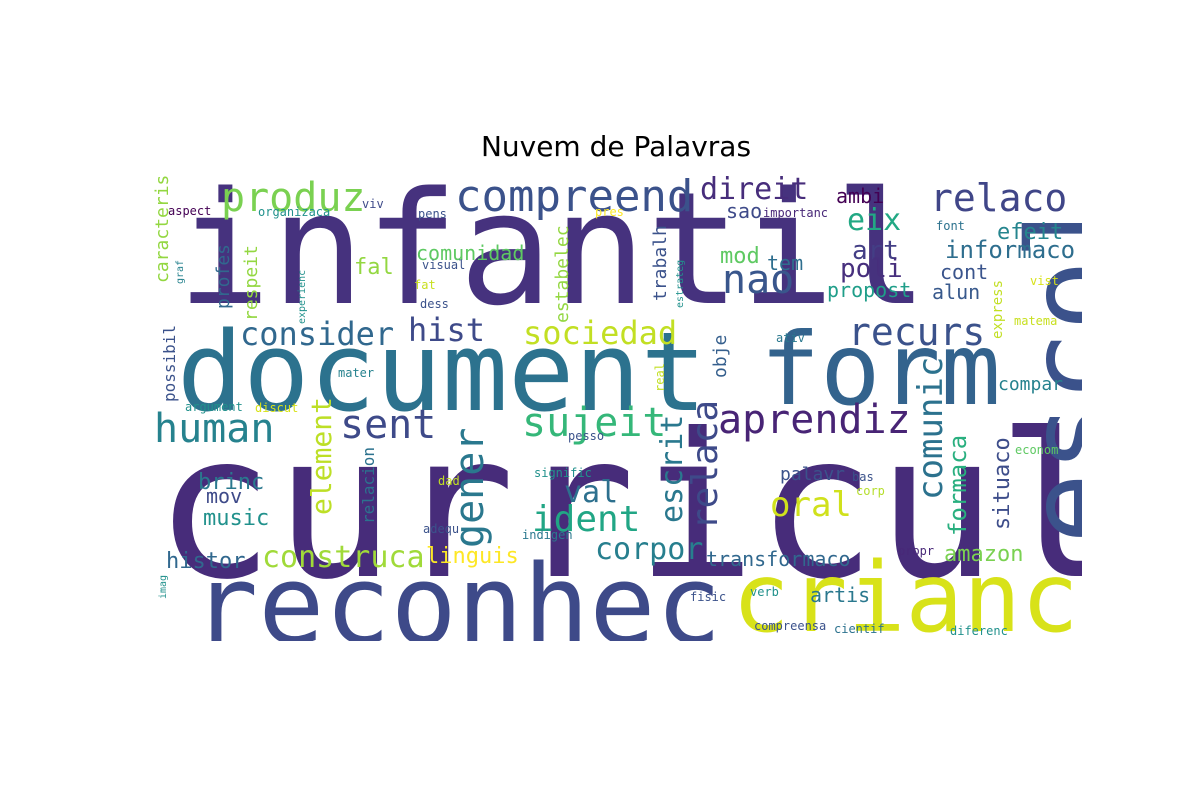  What do you see at coordinates (586, 436) in the screenshot?
I see `word-pesso: pesso` at bounding box center [586, 436].